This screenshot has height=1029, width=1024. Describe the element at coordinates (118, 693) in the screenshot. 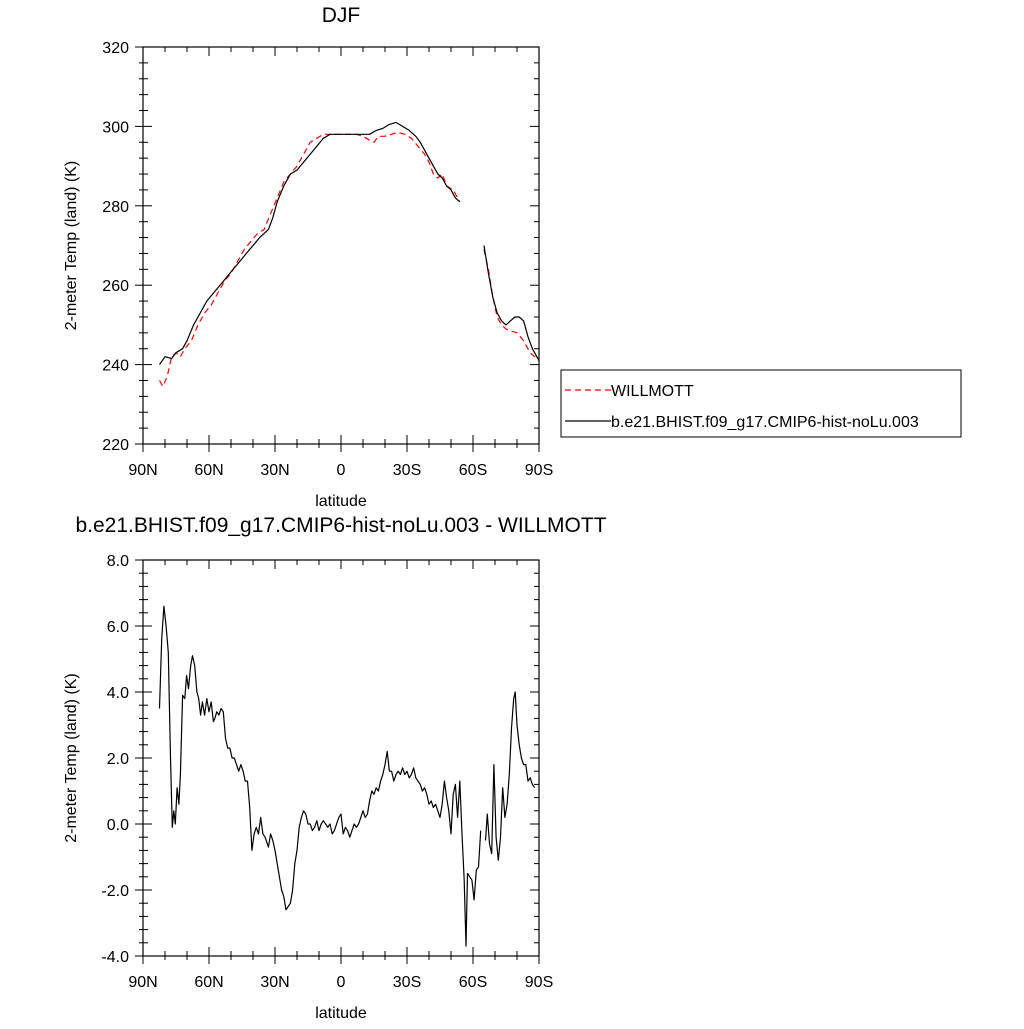

I see `y-tick-label: 4.0` at that location.